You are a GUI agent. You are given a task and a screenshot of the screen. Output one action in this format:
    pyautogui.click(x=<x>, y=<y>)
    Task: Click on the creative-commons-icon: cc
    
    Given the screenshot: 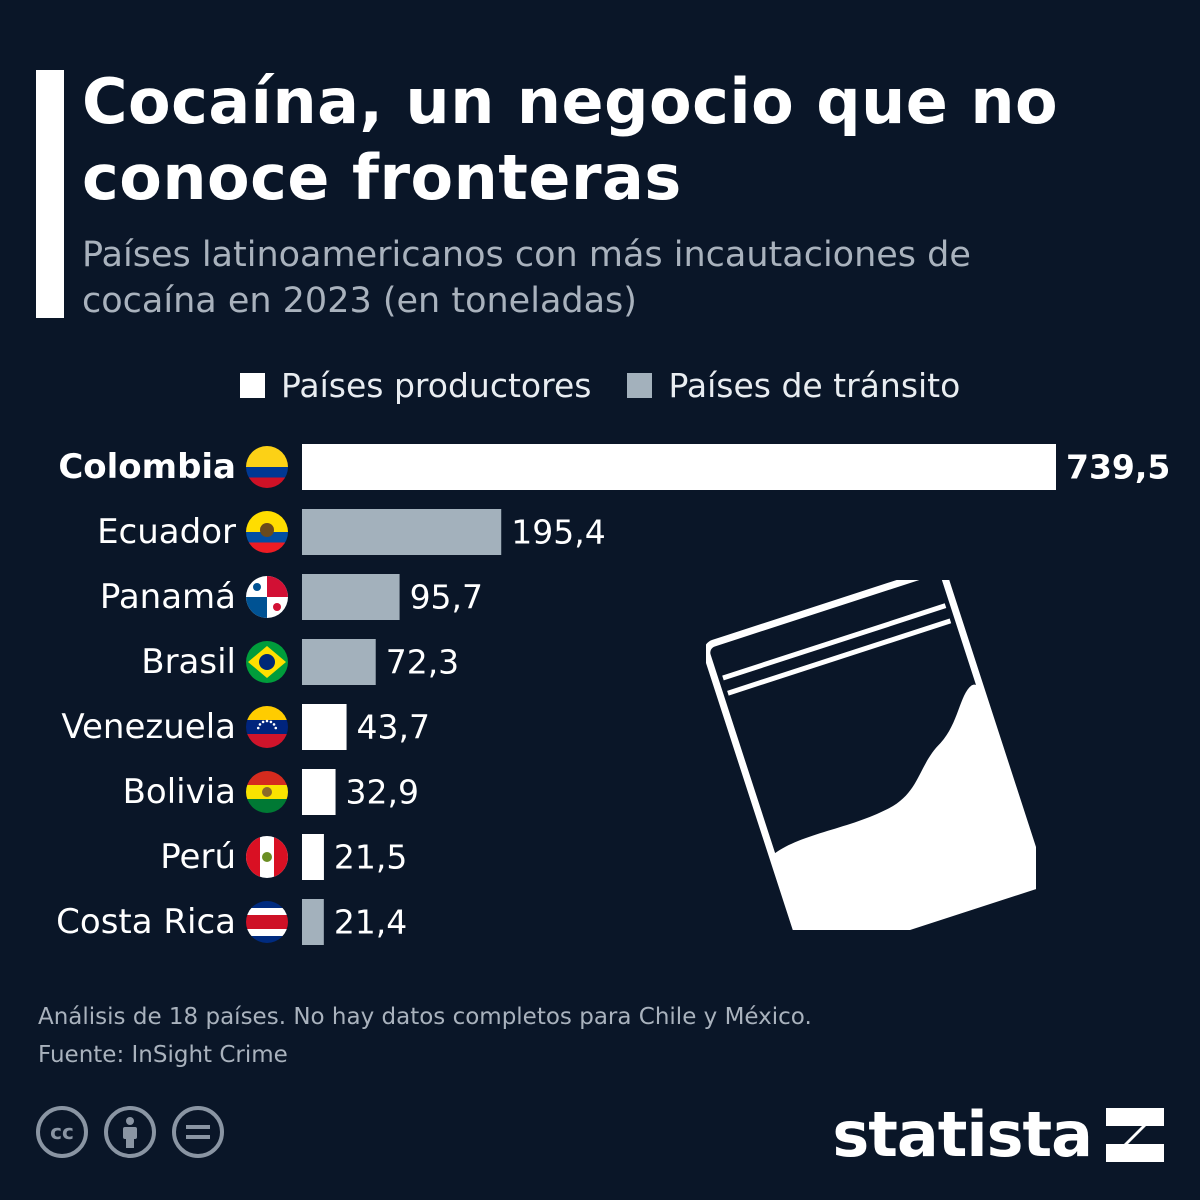 What is the action you would take?
    pyautogui.click(x=62, y=1132)
    